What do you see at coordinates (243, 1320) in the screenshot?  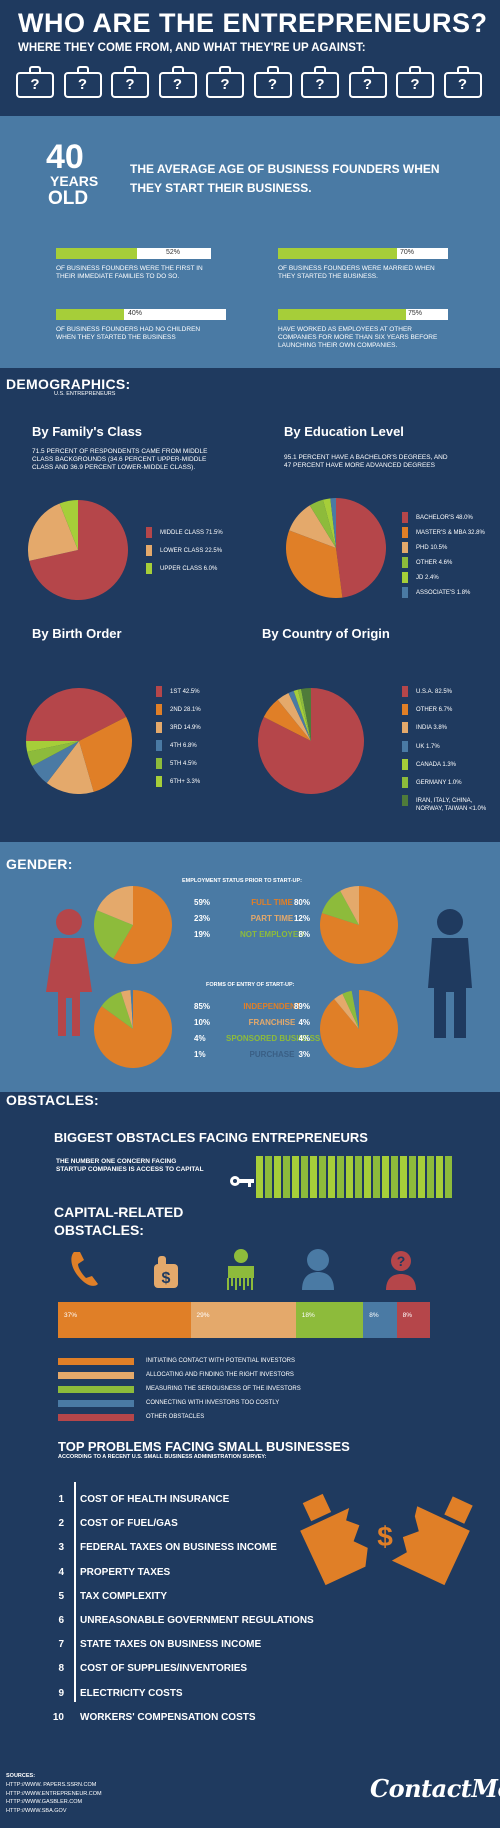 I see `capital-segment: 29%` at bounding box center [243, 1320].